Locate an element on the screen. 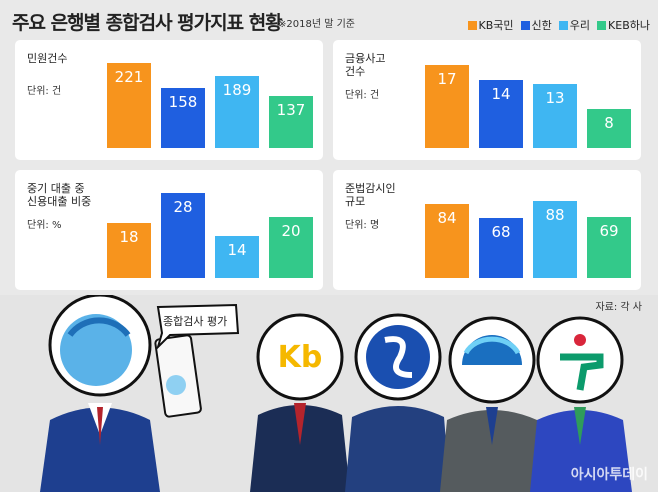 This screenshot has width=658, height=492. source: 자료: 각 사 is located at coordinates (618, 307).